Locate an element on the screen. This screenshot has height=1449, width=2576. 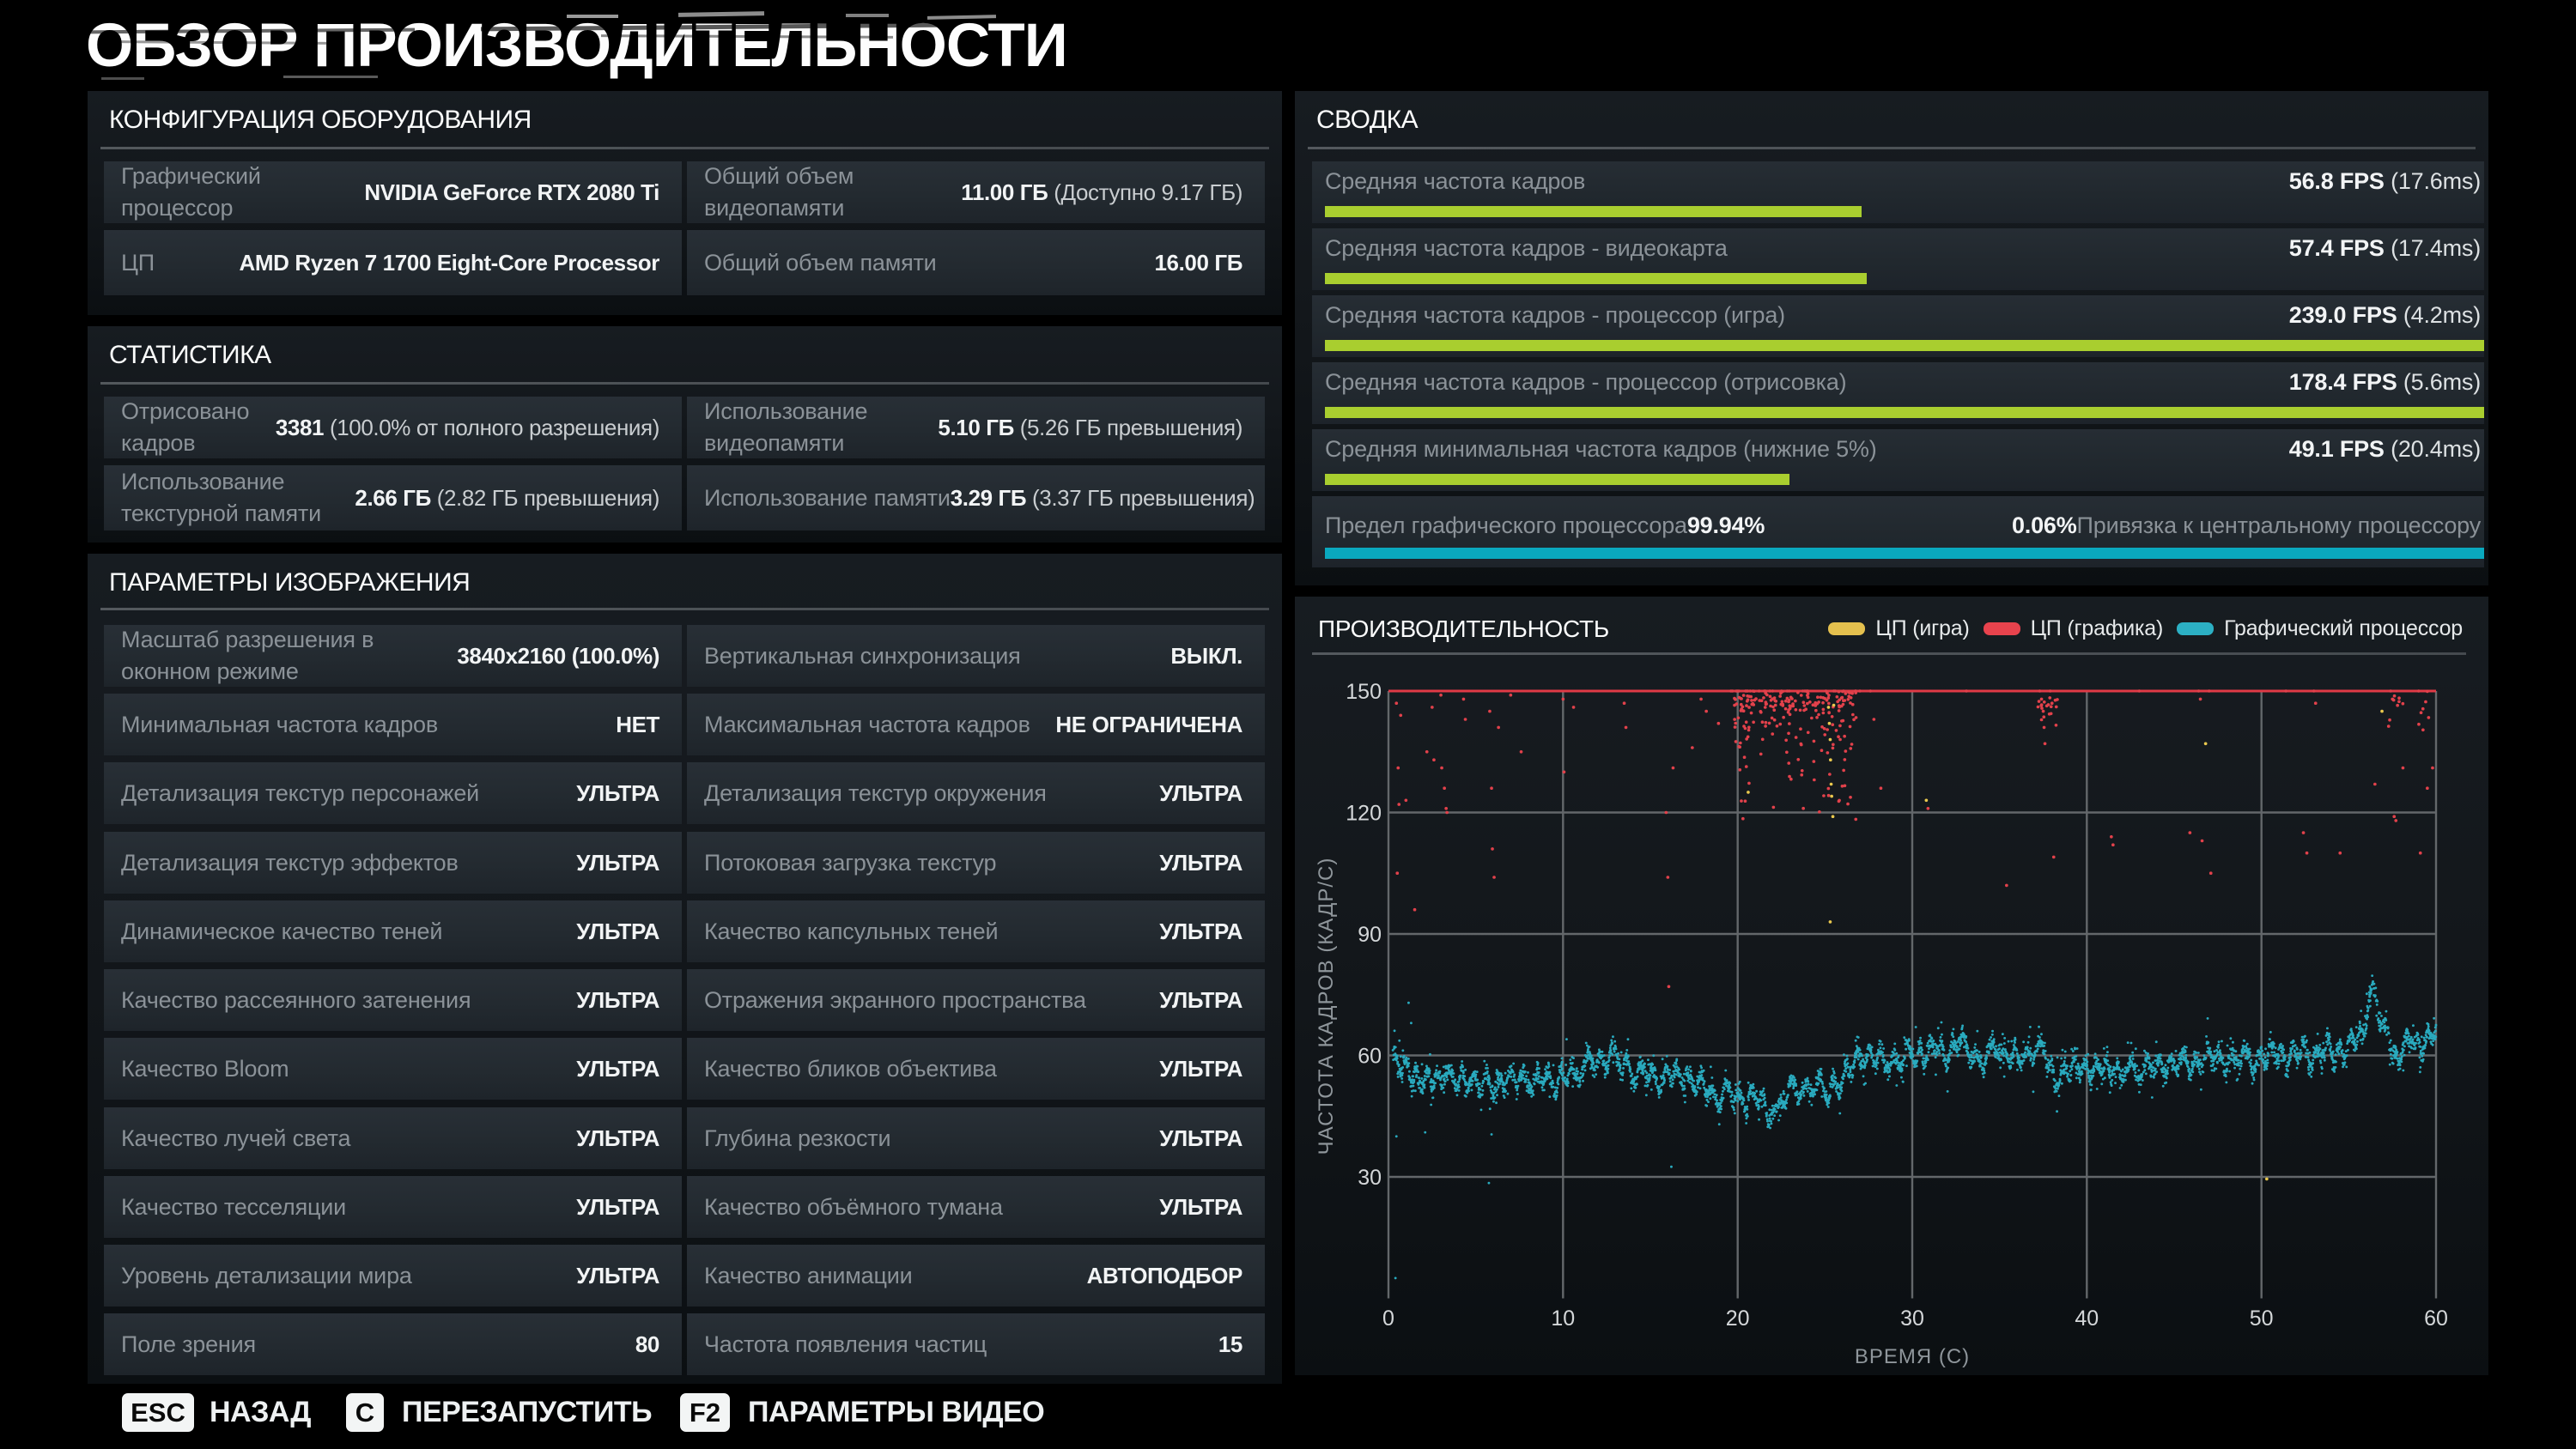
svg-text: 40 is located at coordinates (2087, 1319).